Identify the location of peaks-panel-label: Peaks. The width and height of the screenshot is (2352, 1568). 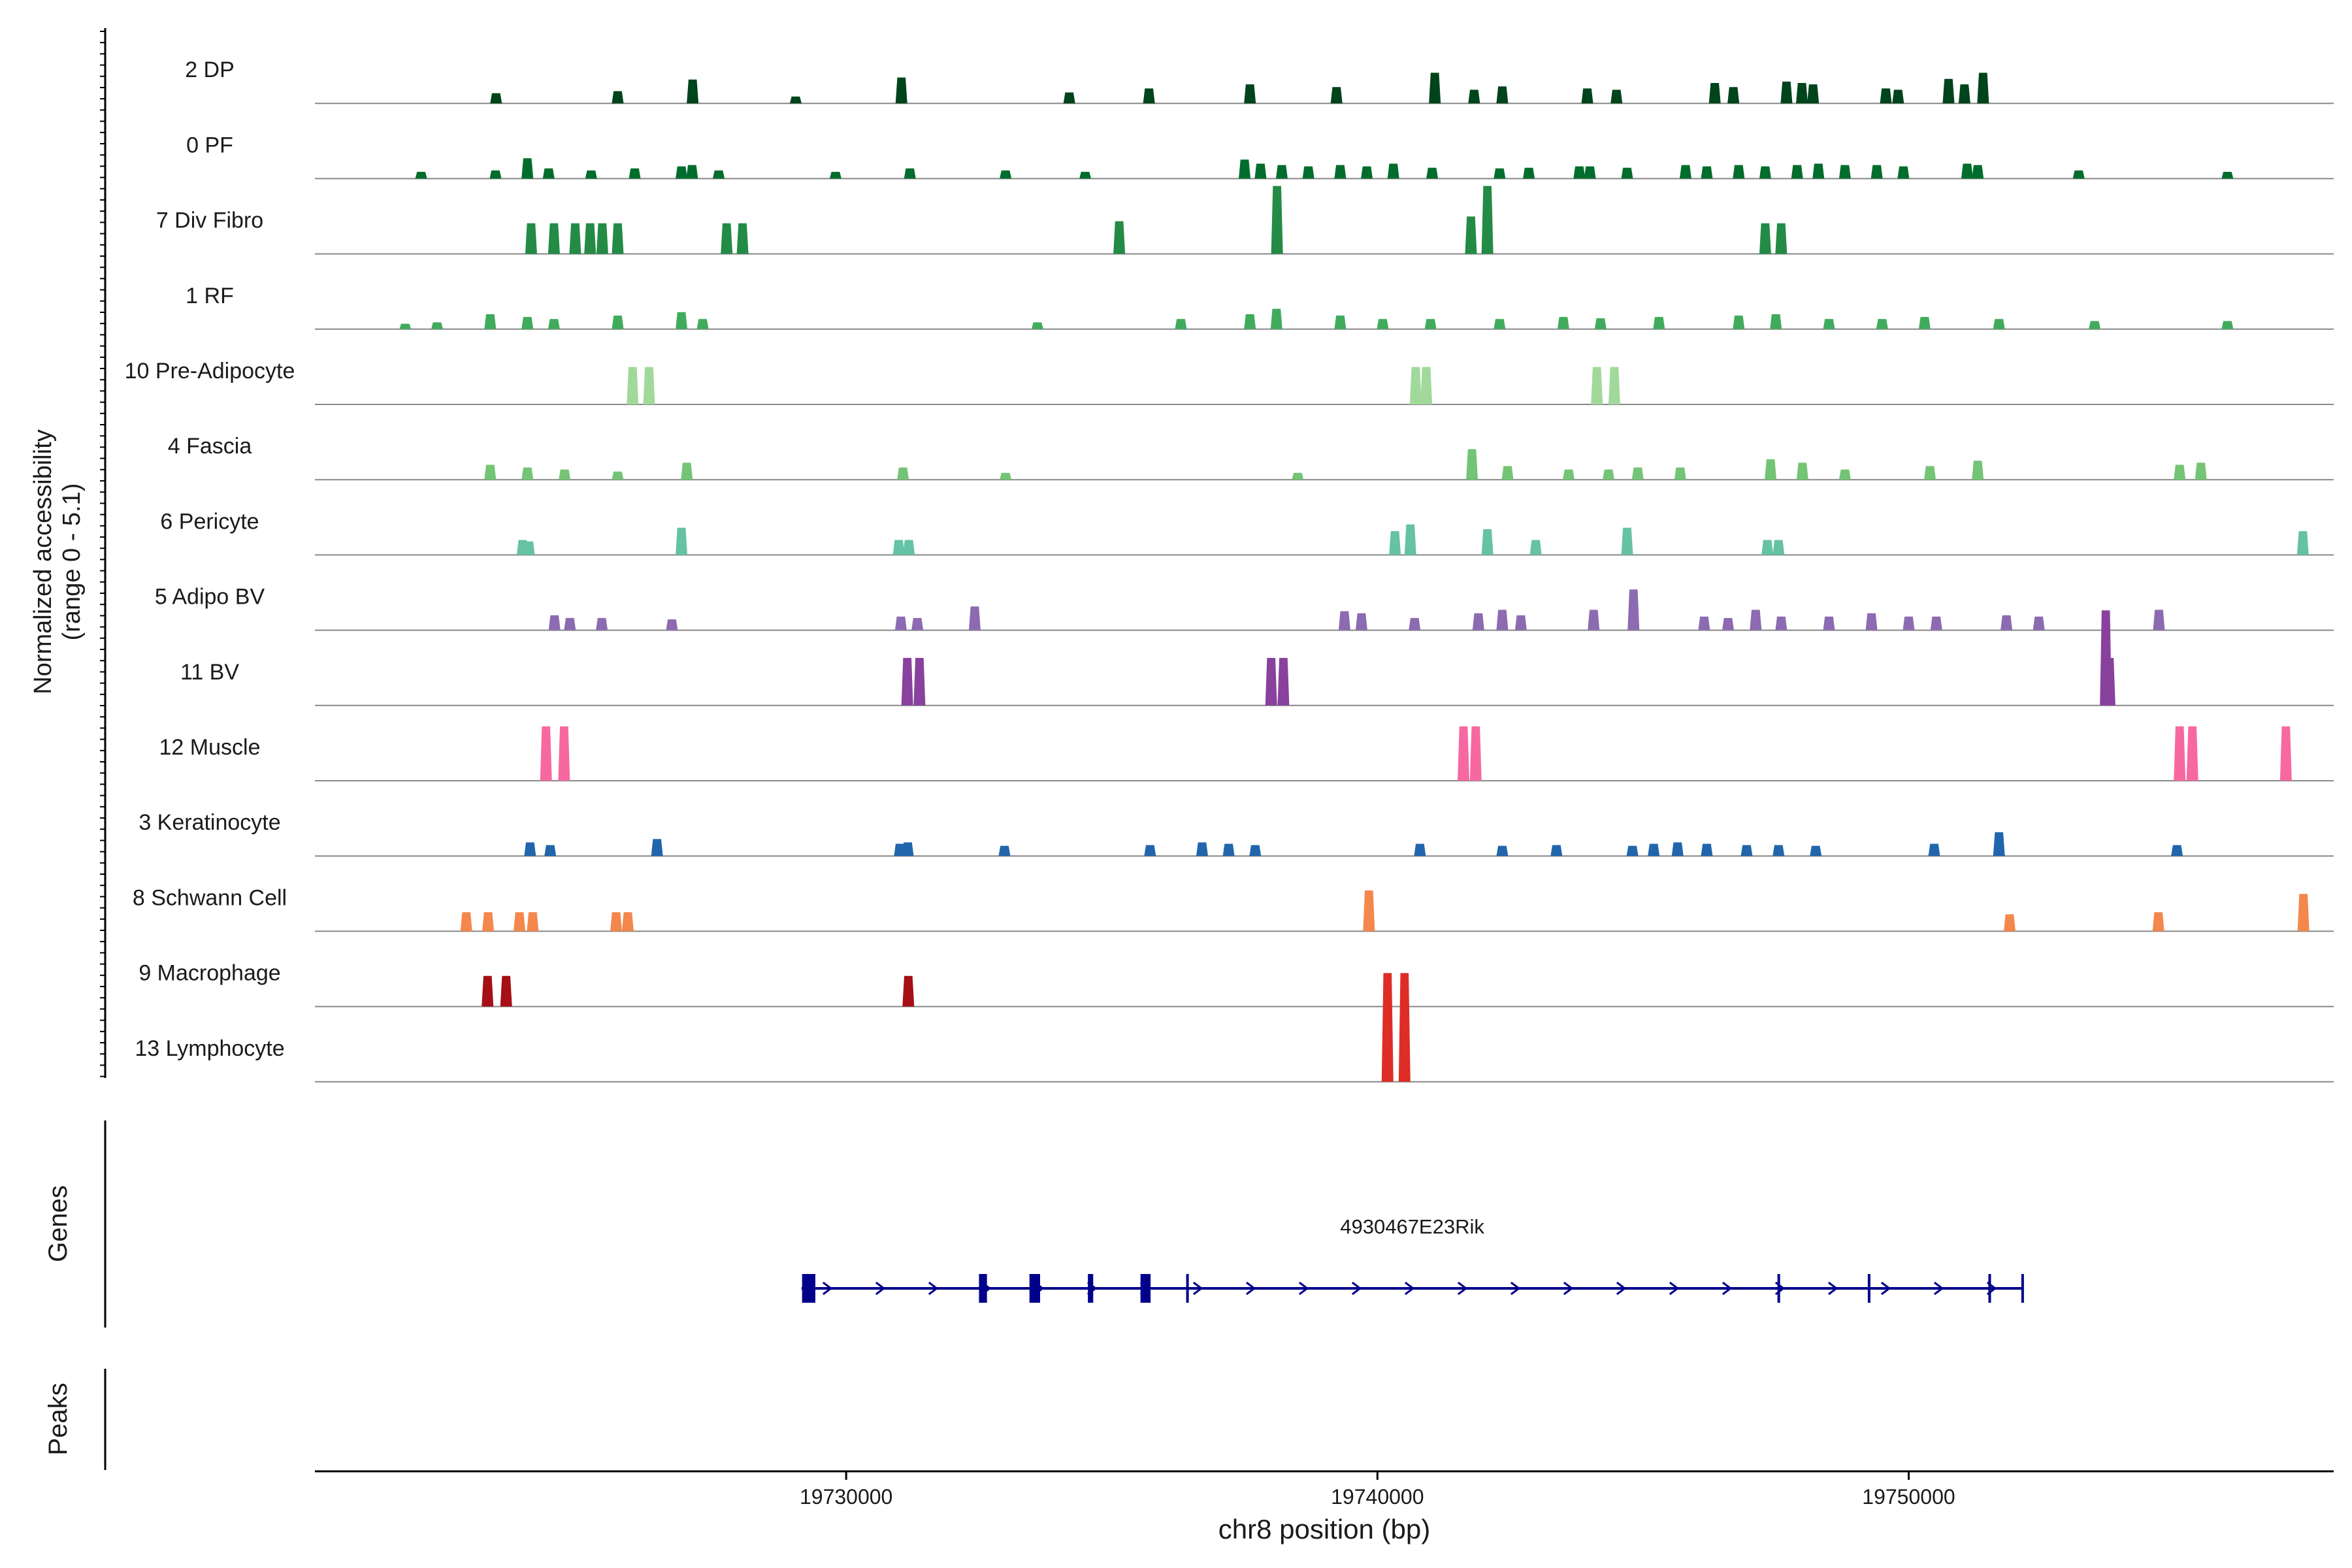
(58, 1418).